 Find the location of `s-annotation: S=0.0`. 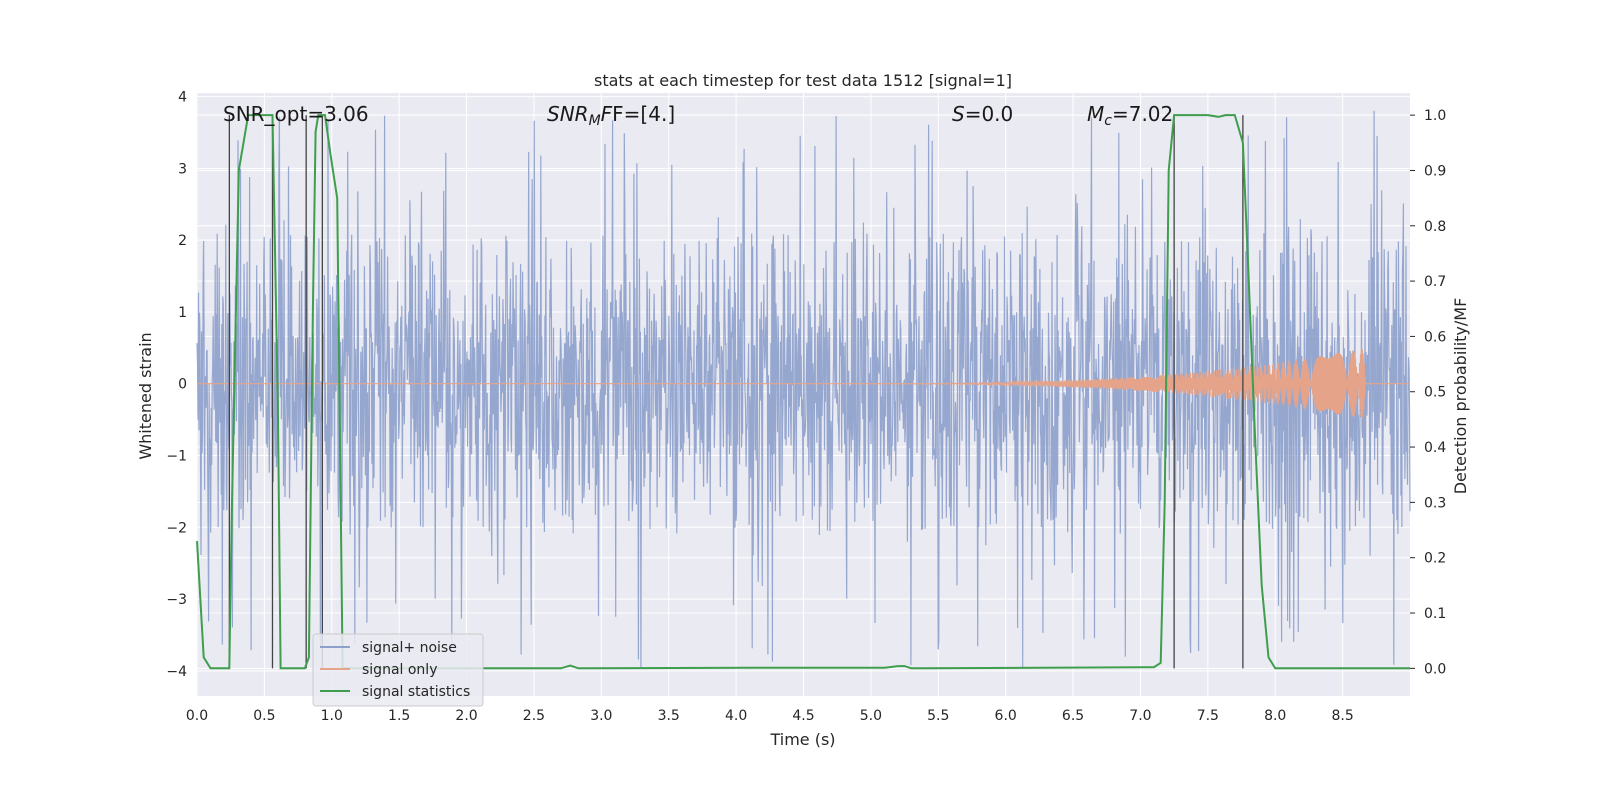

s-annotation: S=0.0 is located at coordinates (982, 114).